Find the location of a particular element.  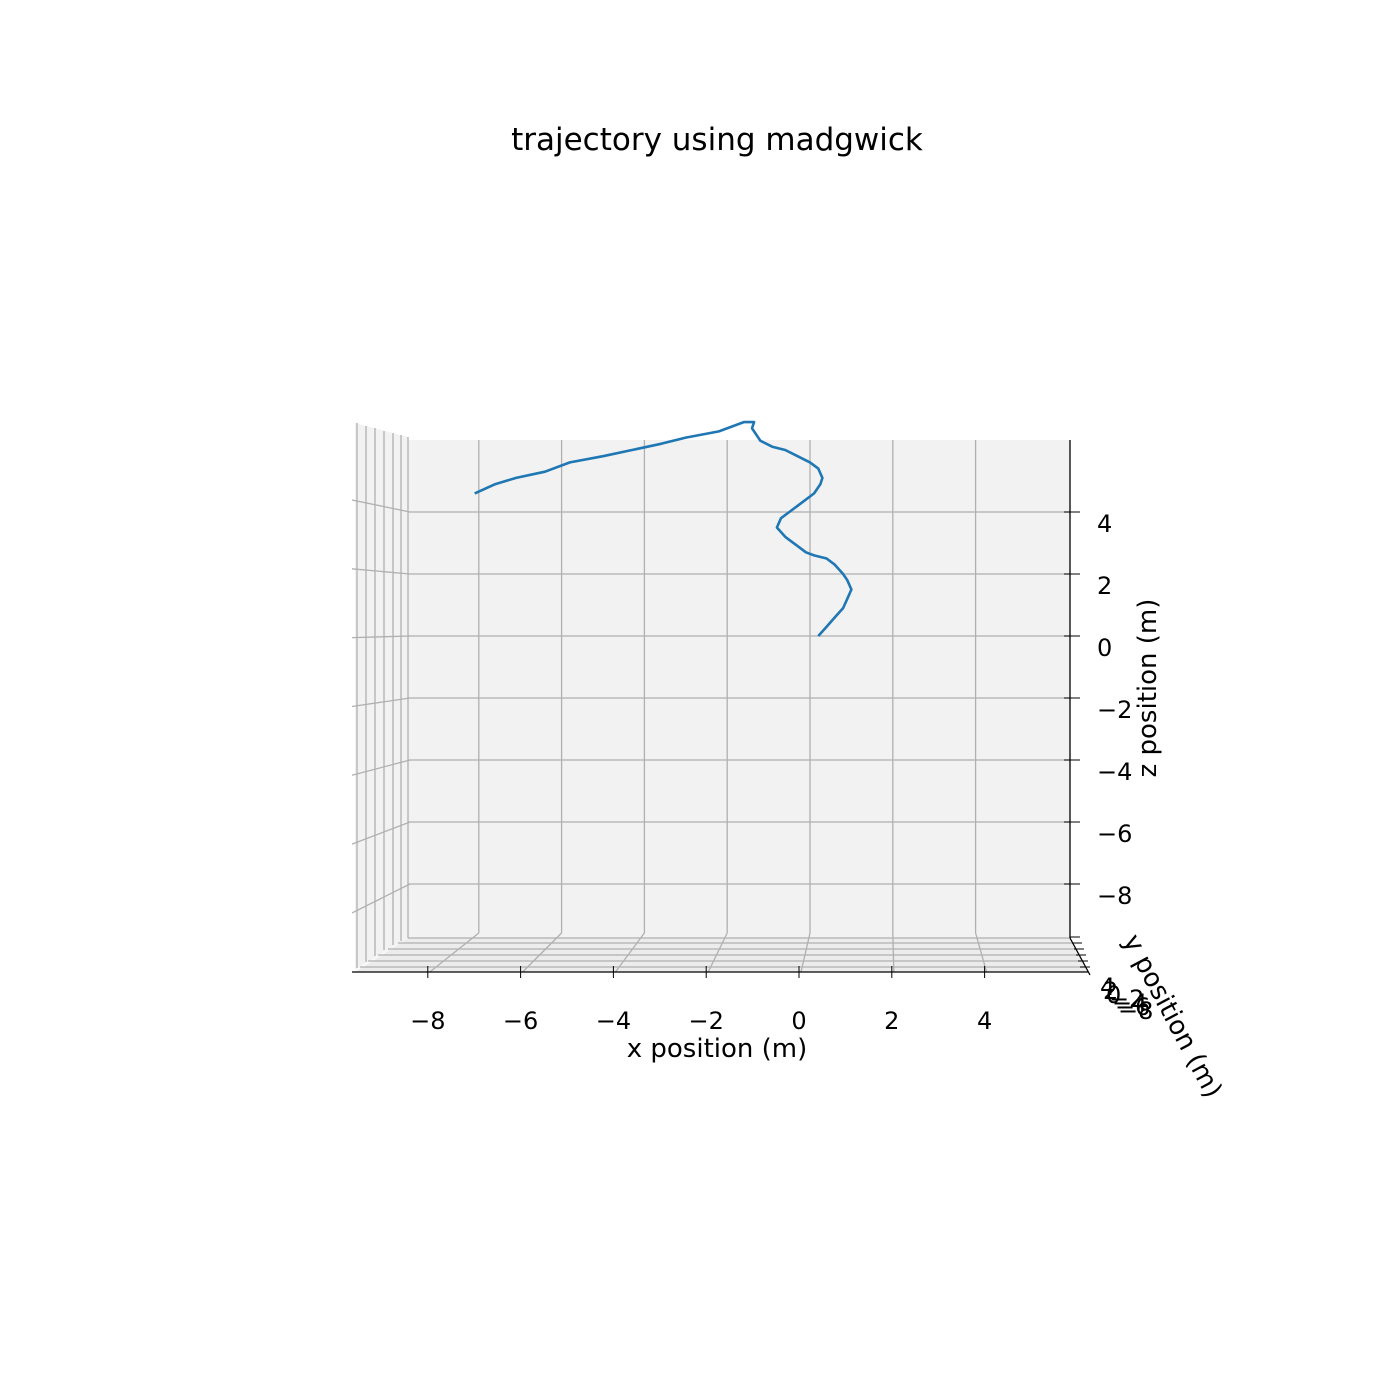

series-layer is located at coordinates (663, 528).